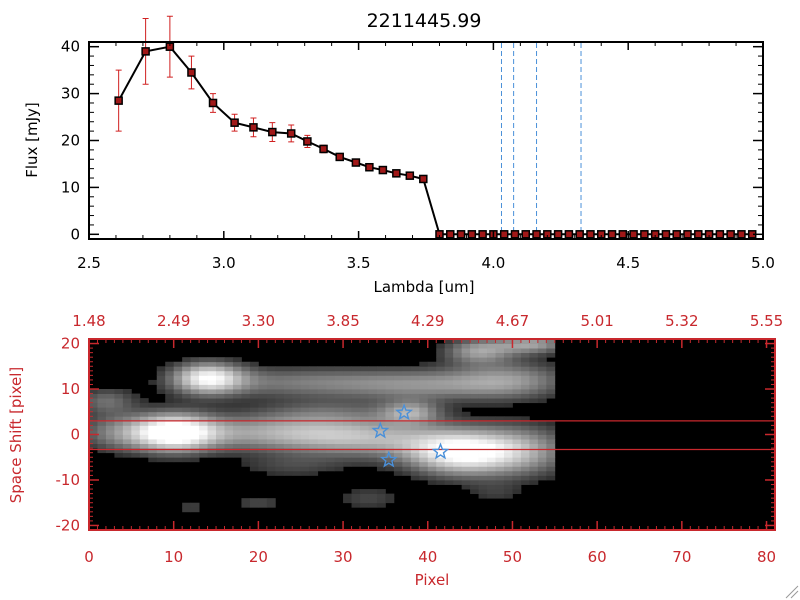  Describe the element at coordinates (440, 451) in the screenshot. I see `star-marker-icon` at that location.